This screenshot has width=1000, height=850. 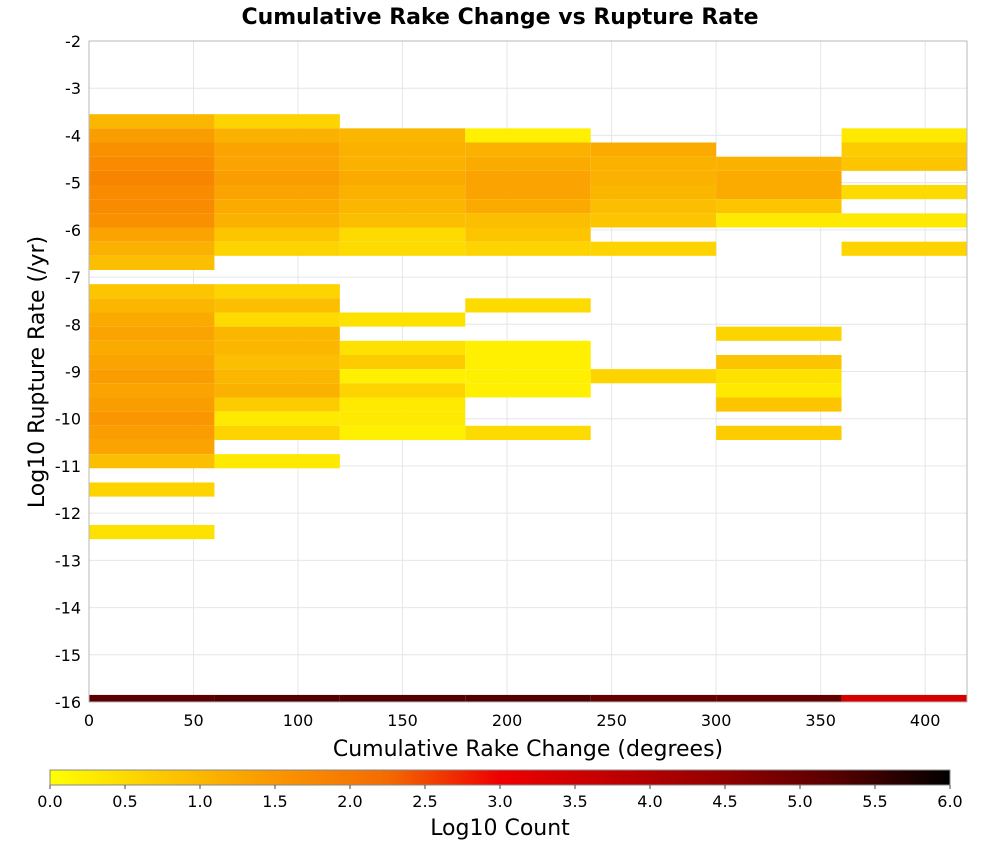 I want to click on x-tick-label: 0, so click(x=89, y=720).